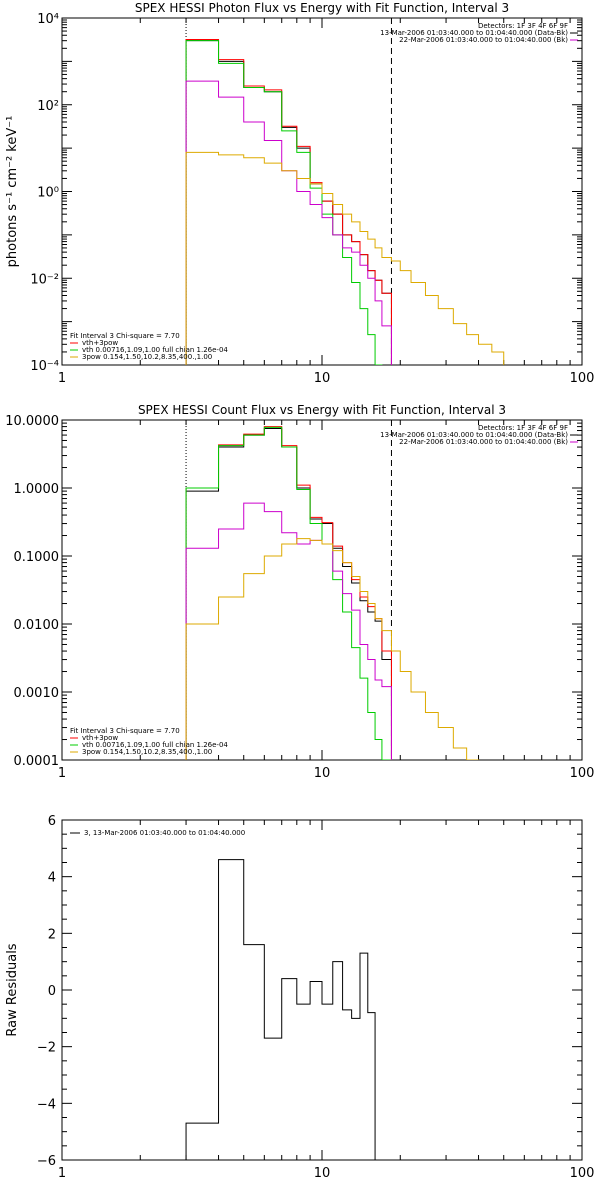 The width and height of the screenshot is (600, 1200). What do you see at coordinates (37, 625) in the screenshot?
I see `y-tick-label: 0.0100` at bounding box center [37, 625].